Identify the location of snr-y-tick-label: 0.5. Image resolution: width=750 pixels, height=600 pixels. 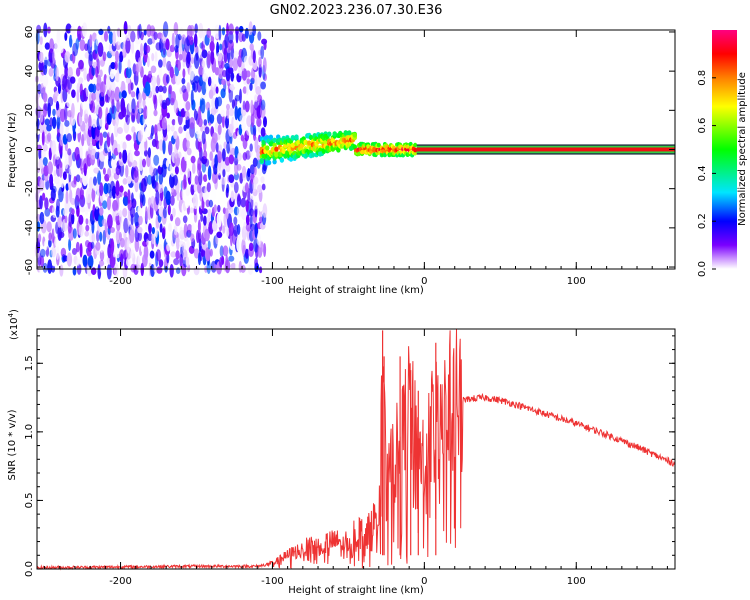
(29, 500).